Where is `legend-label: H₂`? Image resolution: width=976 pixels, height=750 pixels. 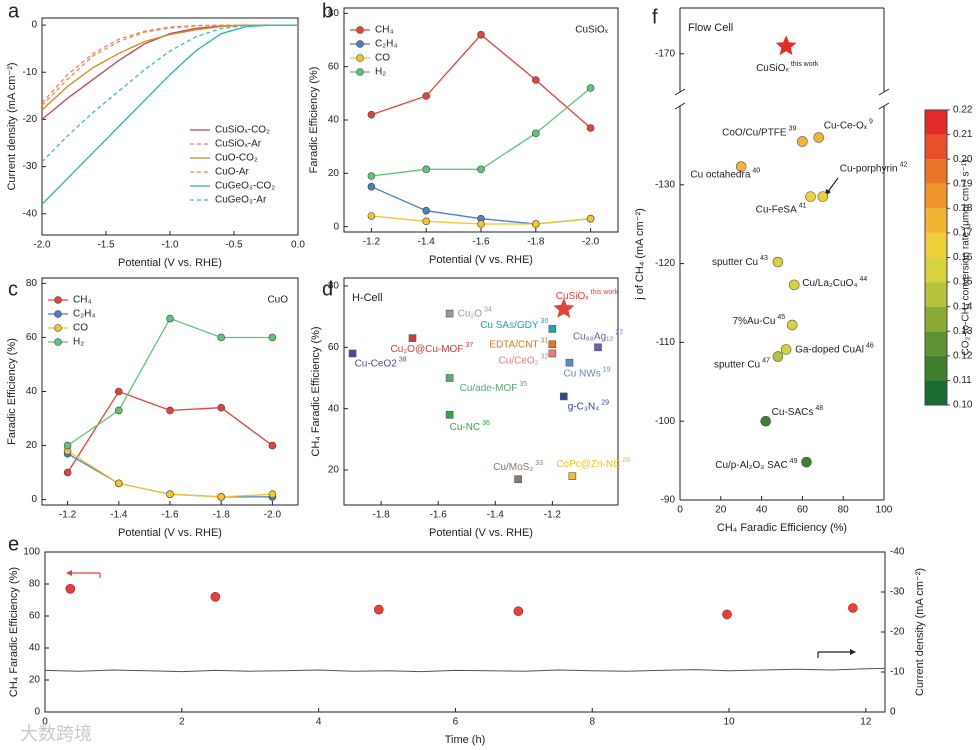
legend-label: H₂ is located at coordinates (380, 72).